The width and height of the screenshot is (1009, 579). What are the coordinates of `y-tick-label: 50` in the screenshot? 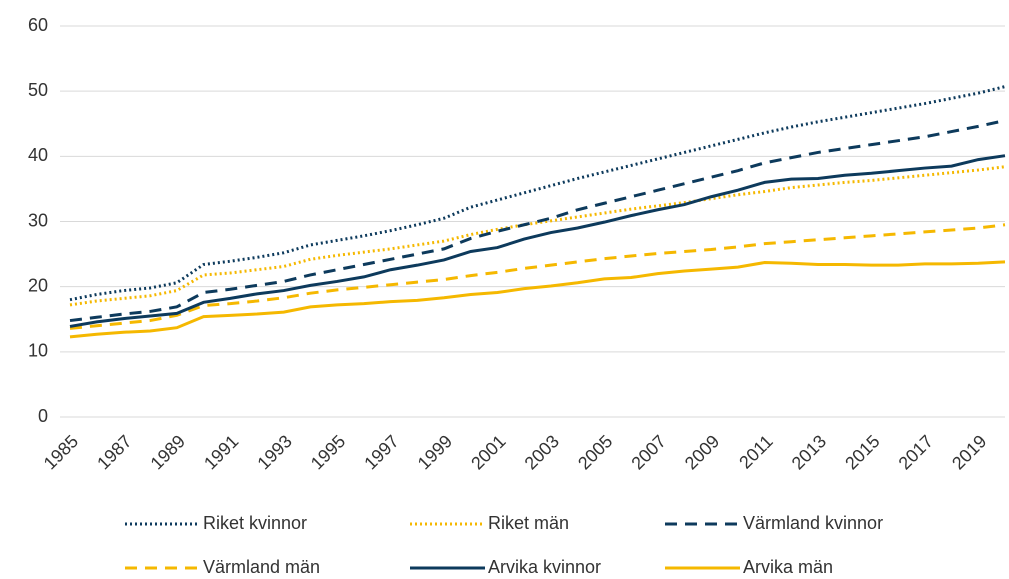 It's located at (38, 90).